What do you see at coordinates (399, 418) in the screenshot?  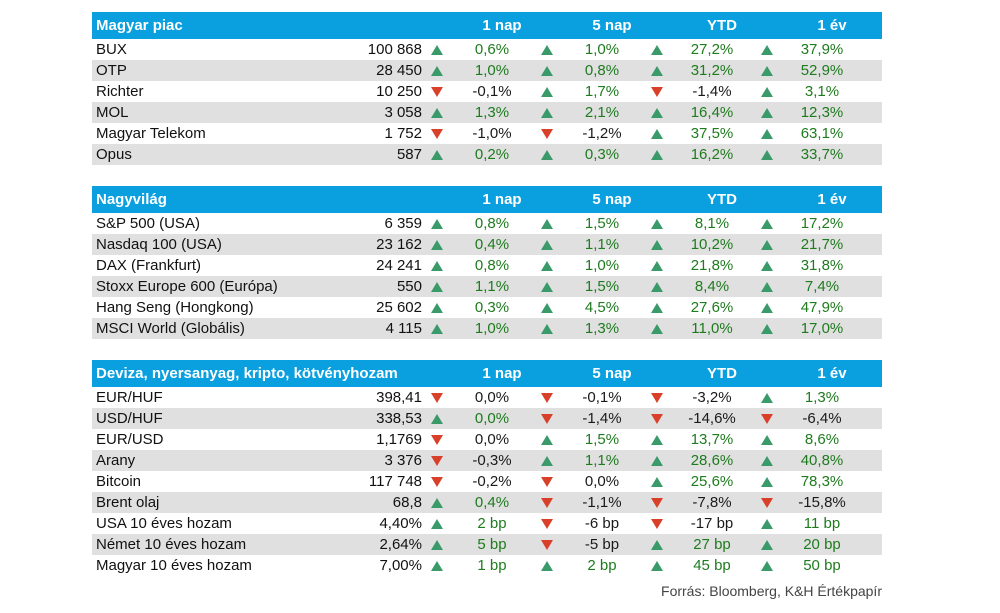 I see `row-value: 338,53` at bounding box center [399, 418].